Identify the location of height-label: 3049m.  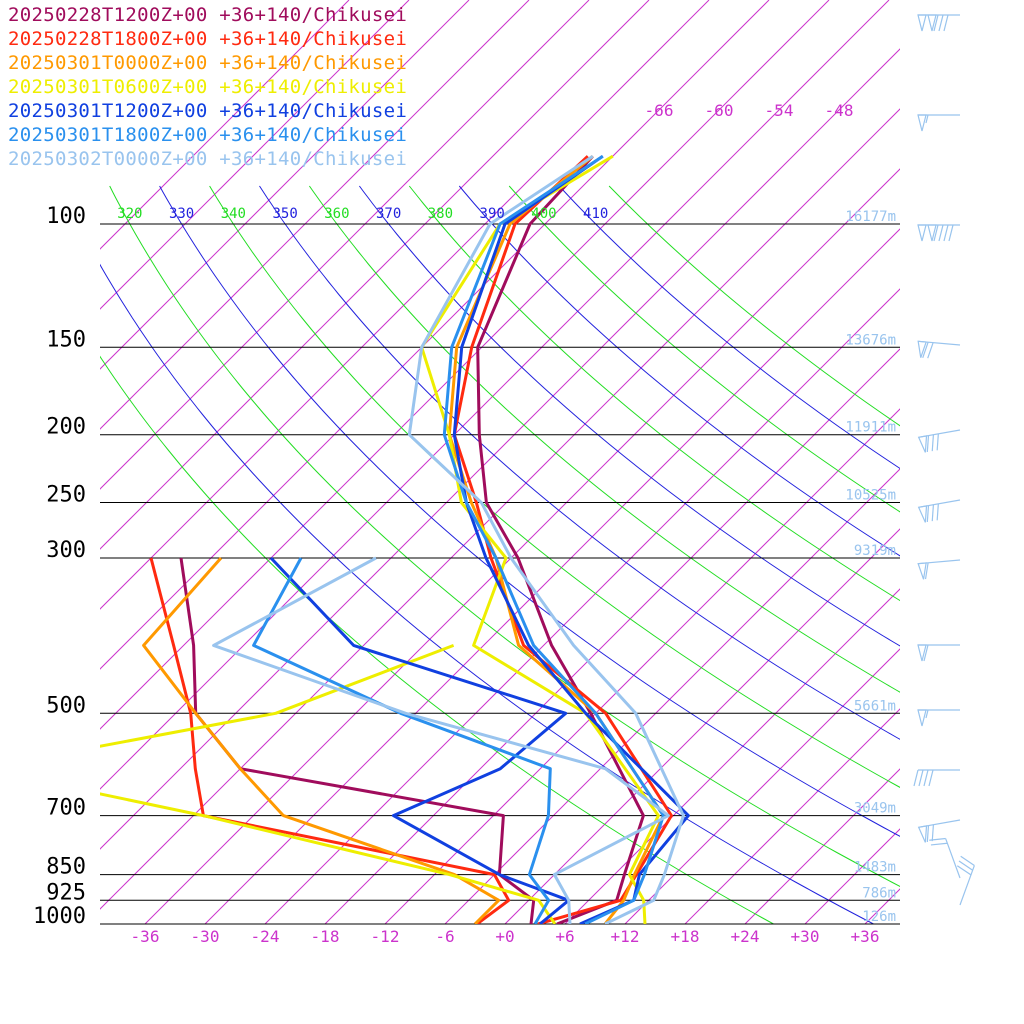
(875, 809).